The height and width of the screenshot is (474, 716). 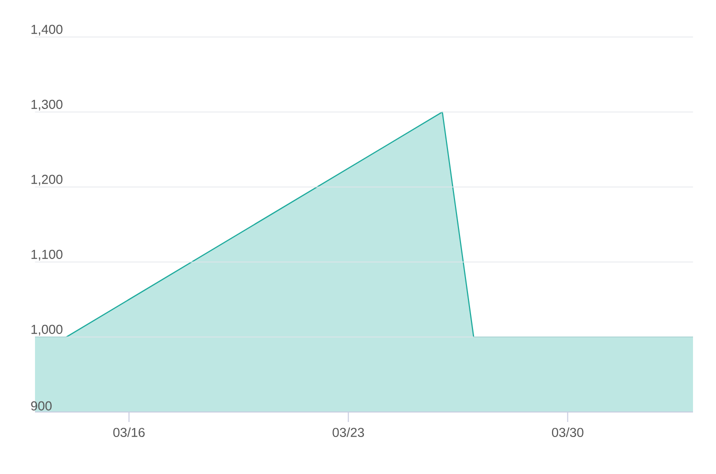 What do you see at coordinates (47, 30) in the screenshot?
I see `y-tick-label: 1,400` at bounding box center [47, 30].